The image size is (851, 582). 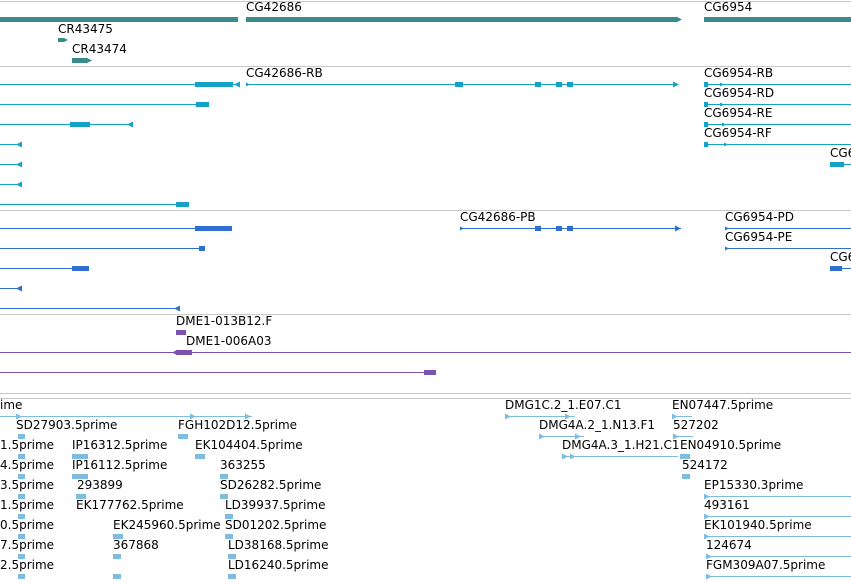 I want to click on est-label: LD38168.5prime, so click(x=278, y=545).